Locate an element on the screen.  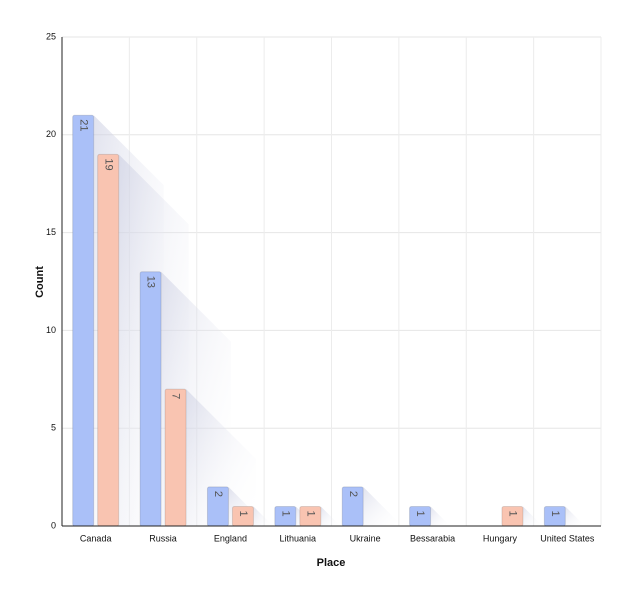
y-tick-label: 20 is located at coordinates (51, 134).